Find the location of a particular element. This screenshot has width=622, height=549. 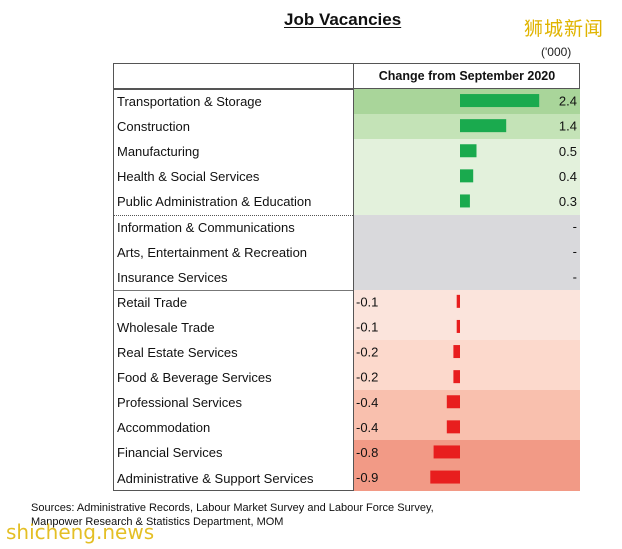

category-label: Professional Services is located at coordinates (179, 403).